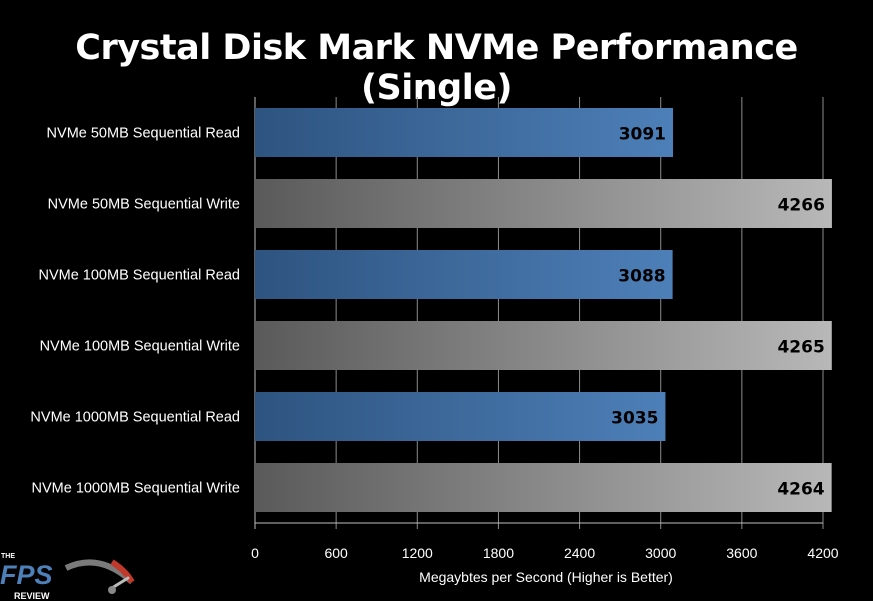 The image size is (873, 601). Describe the element at coordinates (139, 276) in the screenshot. I see `category-label: NVMe 100MB Sequential Read` at that location.